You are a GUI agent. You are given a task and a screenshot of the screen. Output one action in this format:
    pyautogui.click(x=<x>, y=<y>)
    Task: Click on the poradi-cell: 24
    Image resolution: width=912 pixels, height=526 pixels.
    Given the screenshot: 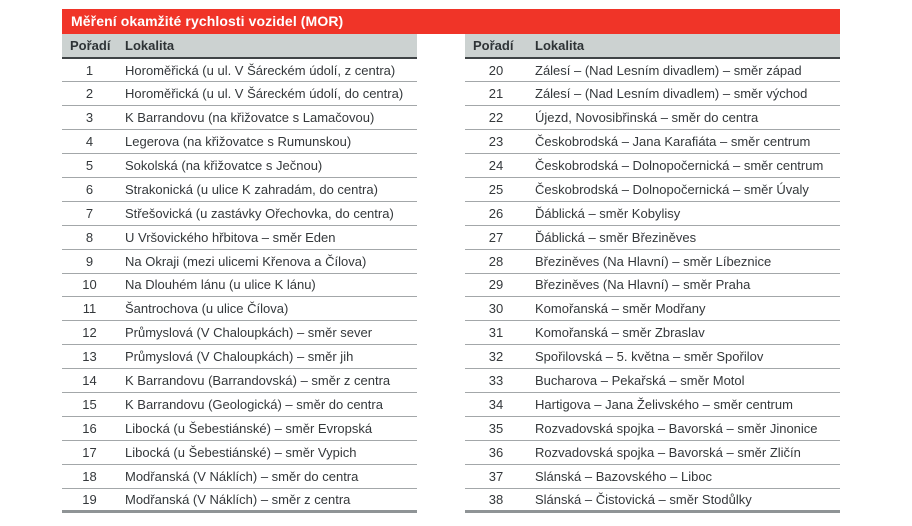 What is the action you would take?
    pyautogui.click(x=496, y=165)
    